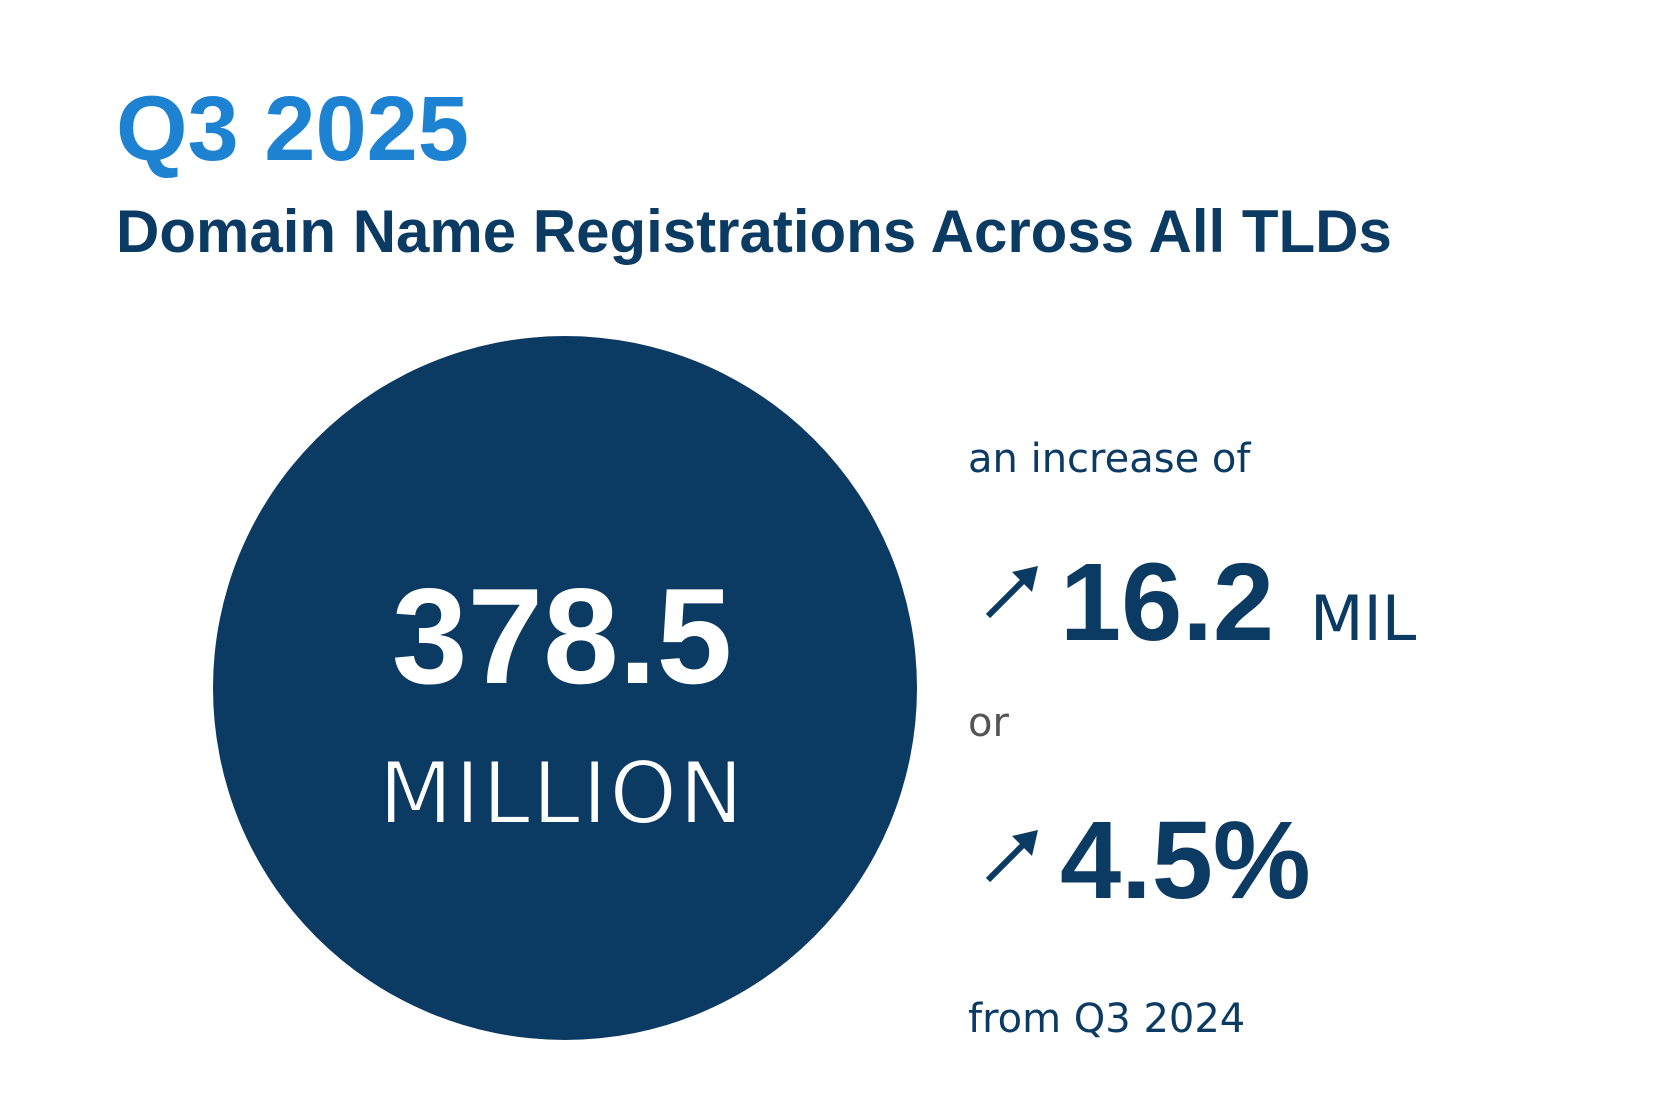 Image resolution: width=1667 pixels, height=1110 pixels. I want to click on percent: 4.5%, so click(1185, 860).